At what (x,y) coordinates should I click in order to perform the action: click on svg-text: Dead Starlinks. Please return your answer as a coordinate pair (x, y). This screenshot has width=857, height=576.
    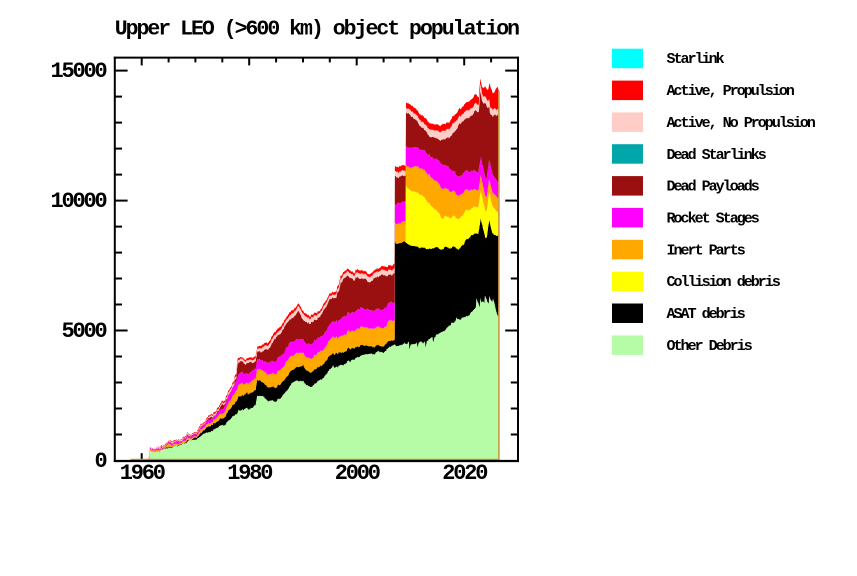
    Looking at the image, I should click on (717, 155).